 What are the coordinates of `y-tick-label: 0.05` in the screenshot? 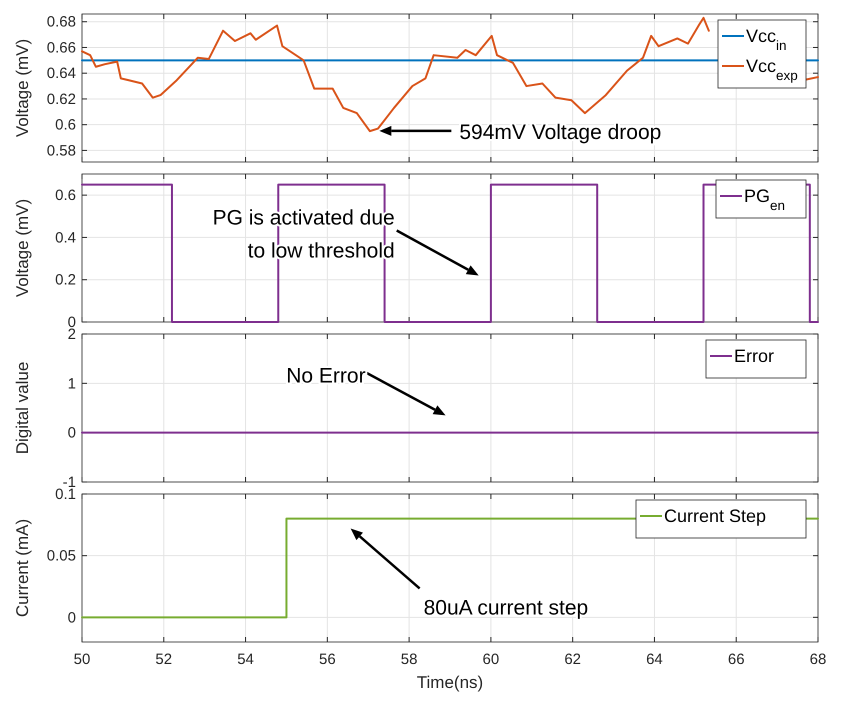 It's located at (61, 556).